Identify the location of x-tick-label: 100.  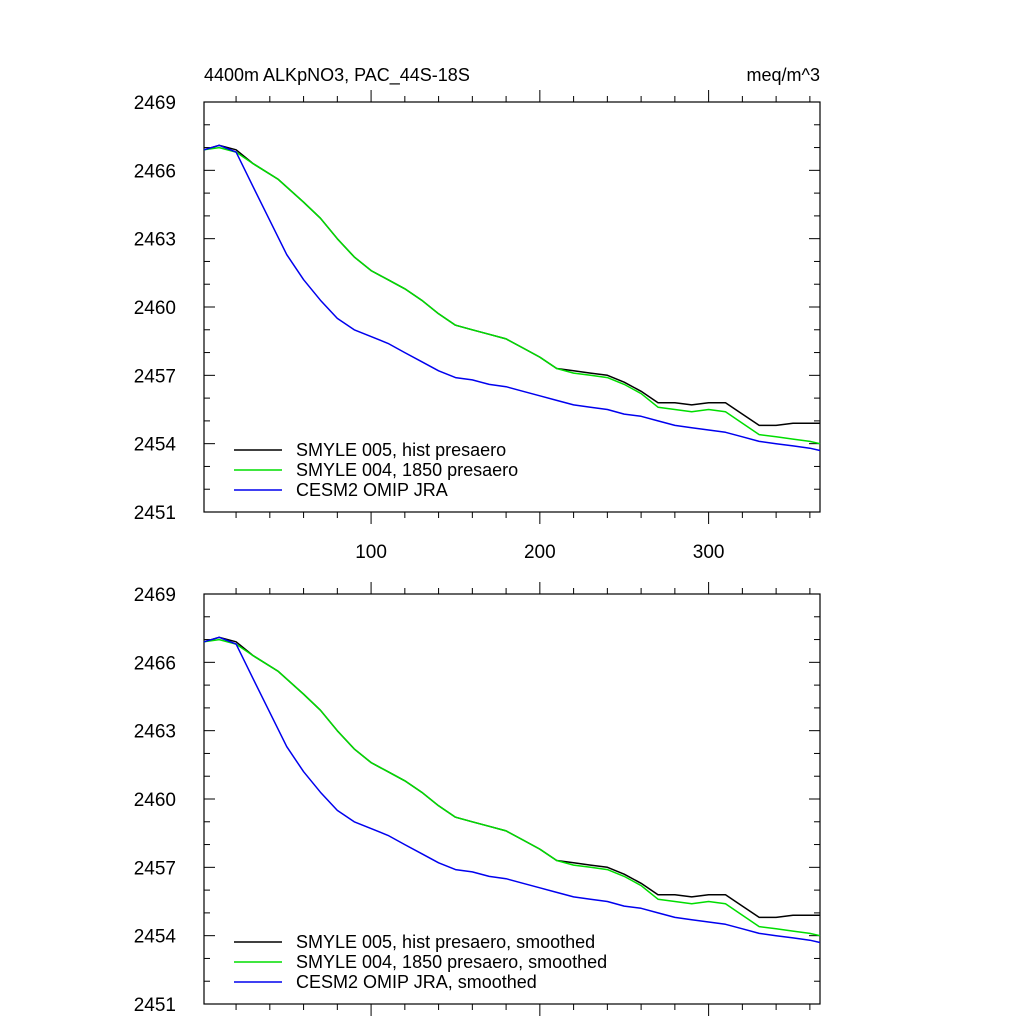
(371, 552).